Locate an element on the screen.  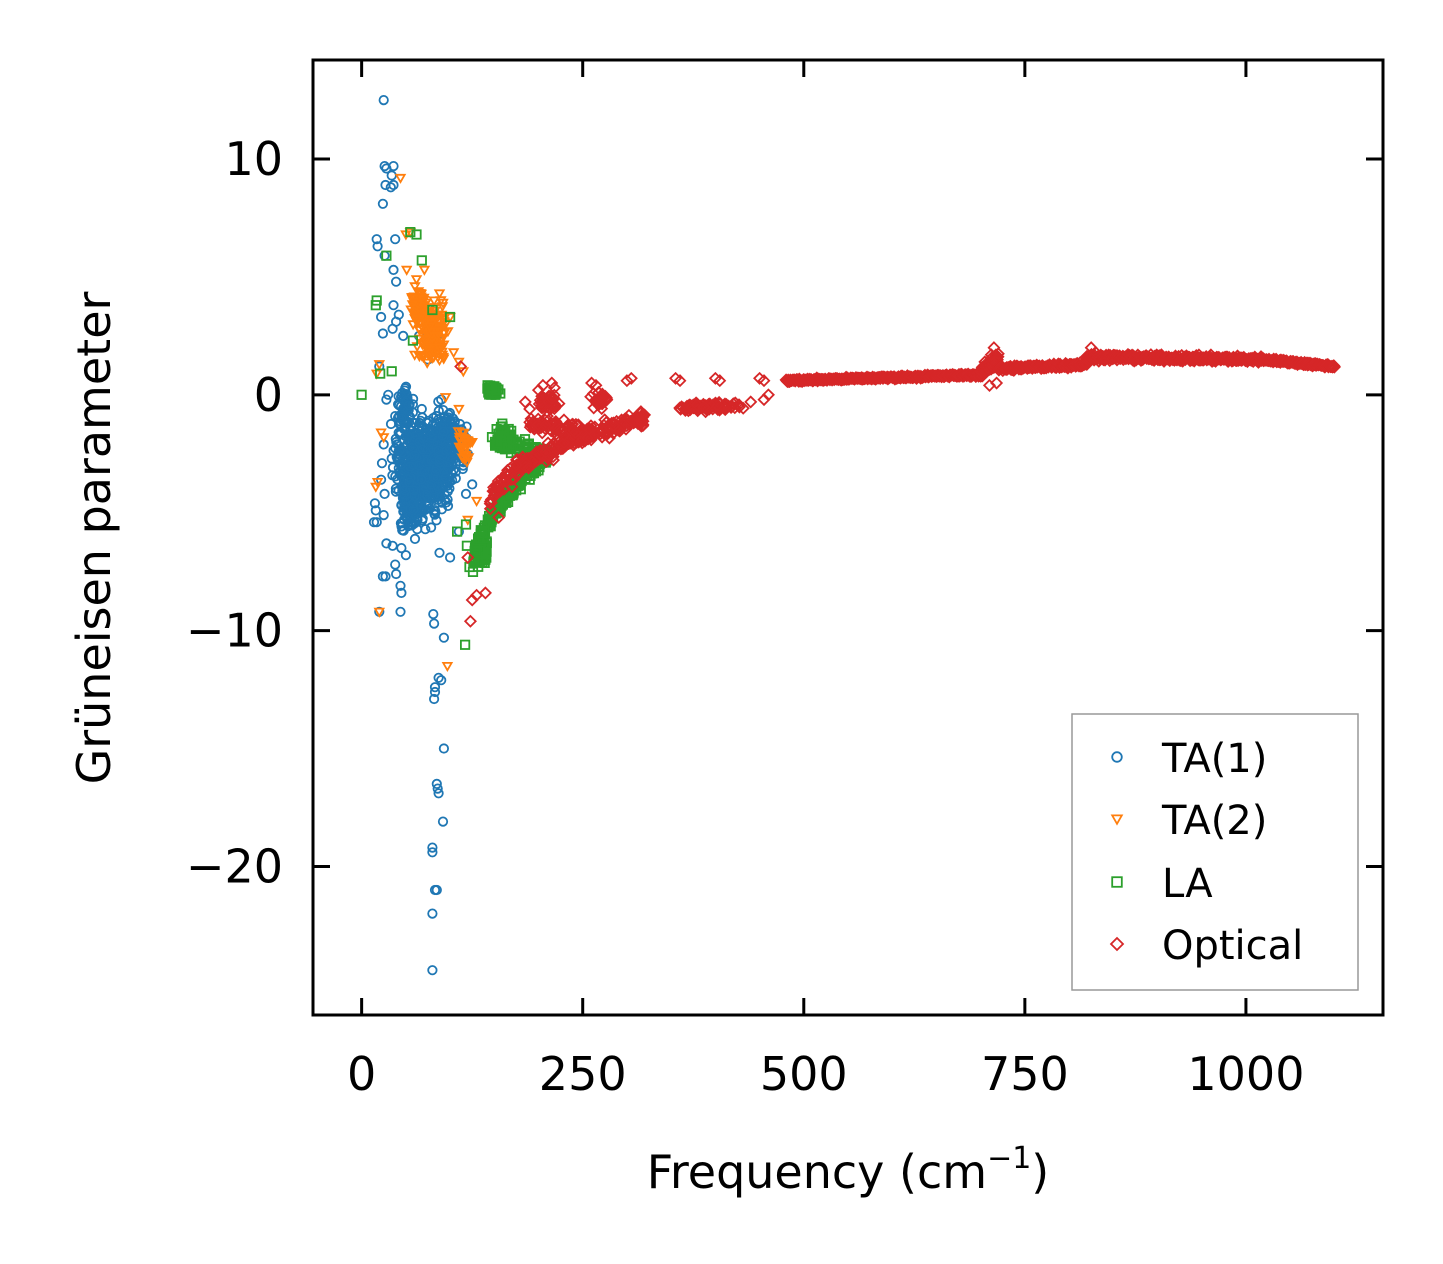
y-tick-label: 10 is located at coordinates (253, 159).